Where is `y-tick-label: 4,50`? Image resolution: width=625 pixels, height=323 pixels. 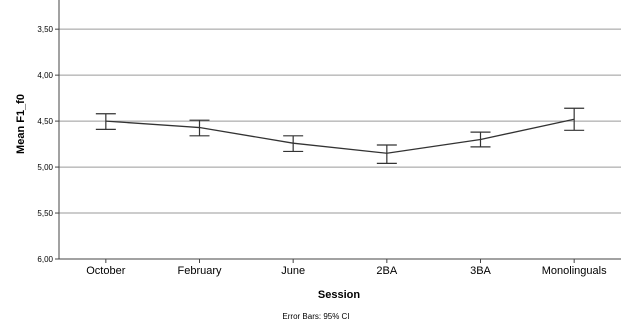 y-tick-label: 4,50 is located at coordinates (45, 121).